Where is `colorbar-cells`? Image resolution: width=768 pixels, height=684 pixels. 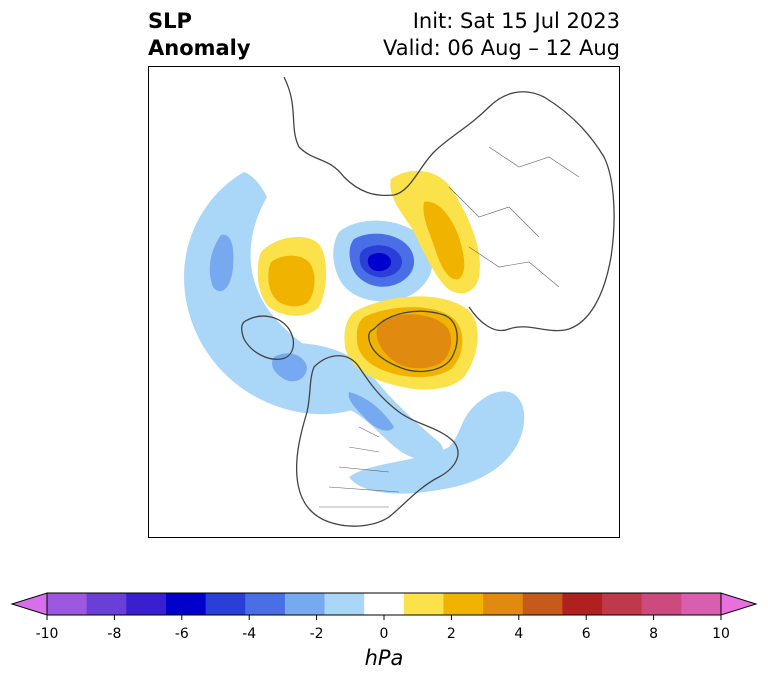 colorbar-cells is located at coordinates (384, 604).